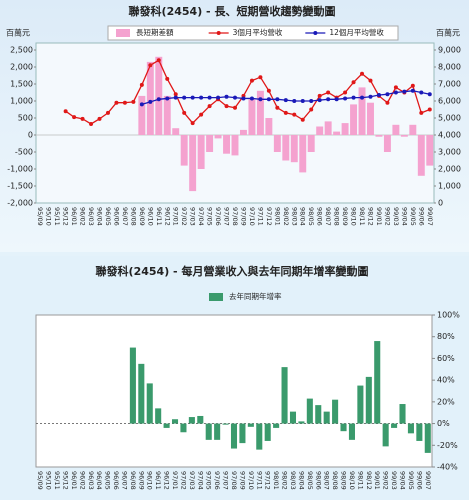 The height and width of the screenshot is (500, 469). I want to click on x-tick-label: 98/06, so click(320, 216).